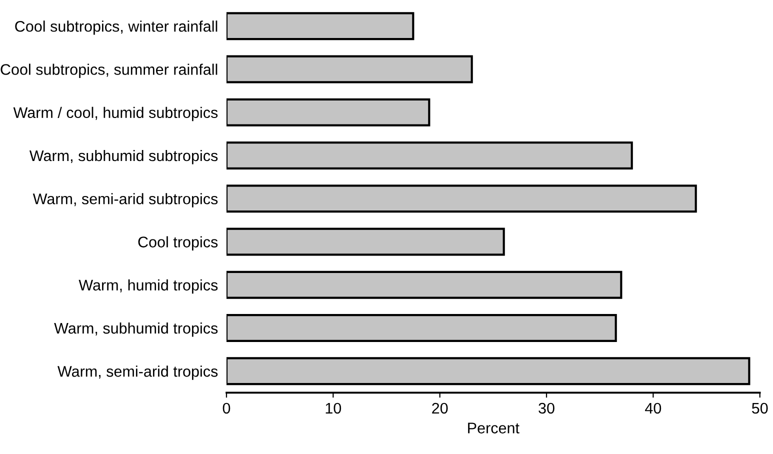 The image size is (773, 454). What do you see at coordinates (334, 408) in the screenshot?
I see `x-tick-label: 10` at bounding box center [334, 408].